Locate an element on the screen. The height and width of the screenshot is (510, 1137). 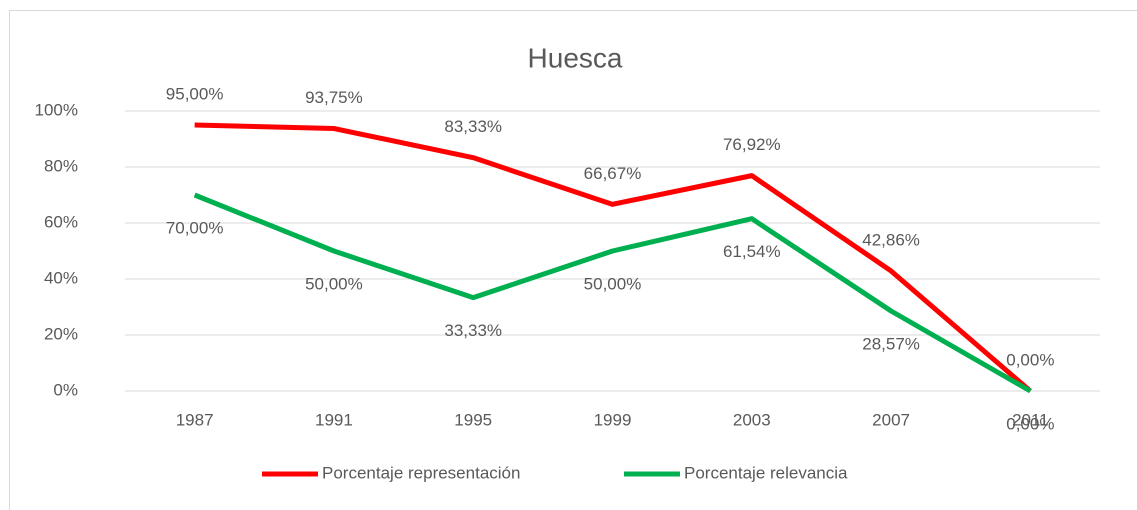
x-tick-label: 2011 is located at coordinates (1030, 419).